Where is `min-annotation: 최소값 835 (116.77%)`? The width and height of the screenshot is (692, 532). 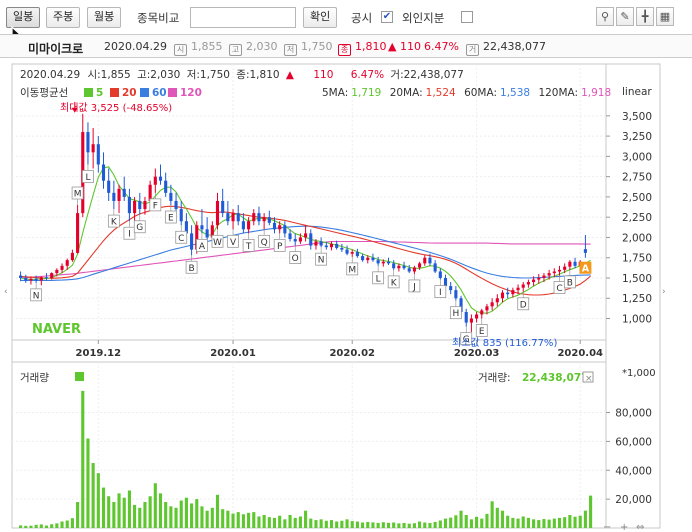
min-annotation: 최소값 835 (116.77%) is located at coordinates (504, 343).